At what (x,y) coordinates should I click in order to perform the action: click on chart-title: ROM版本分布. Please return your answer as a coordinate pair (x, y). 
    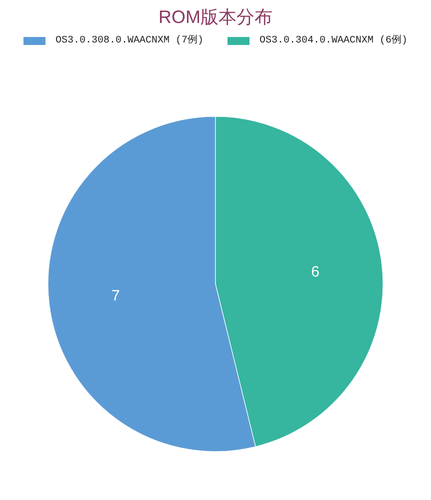
    Looking at the image, I should click on (215, 17).